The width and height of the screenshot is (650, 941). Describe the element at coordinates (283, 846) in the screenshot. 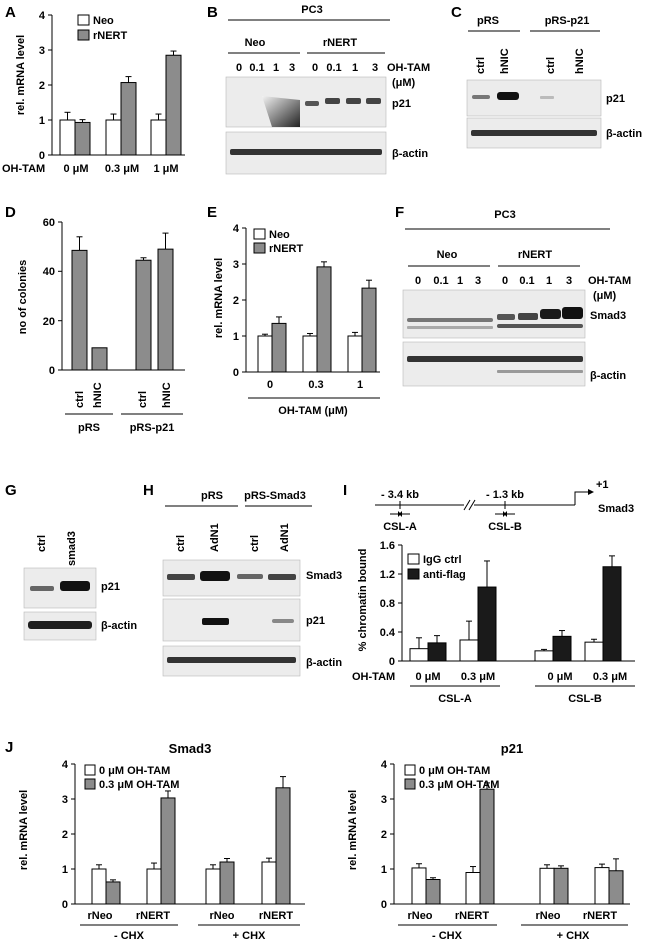

I see `bar-j-smad3-s1-c3` at that location.